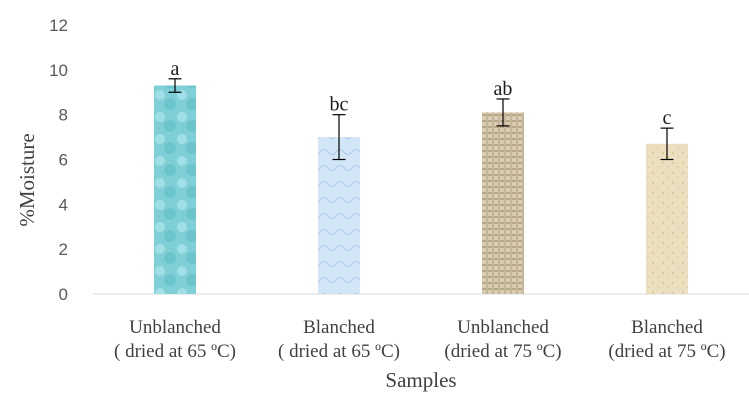 The height and width of the screenshot is (394, 749). What do you see at coordinates (63, 294) in the screenshot?
I see `y-tick-label: 0` at bounding box center [63, 294].